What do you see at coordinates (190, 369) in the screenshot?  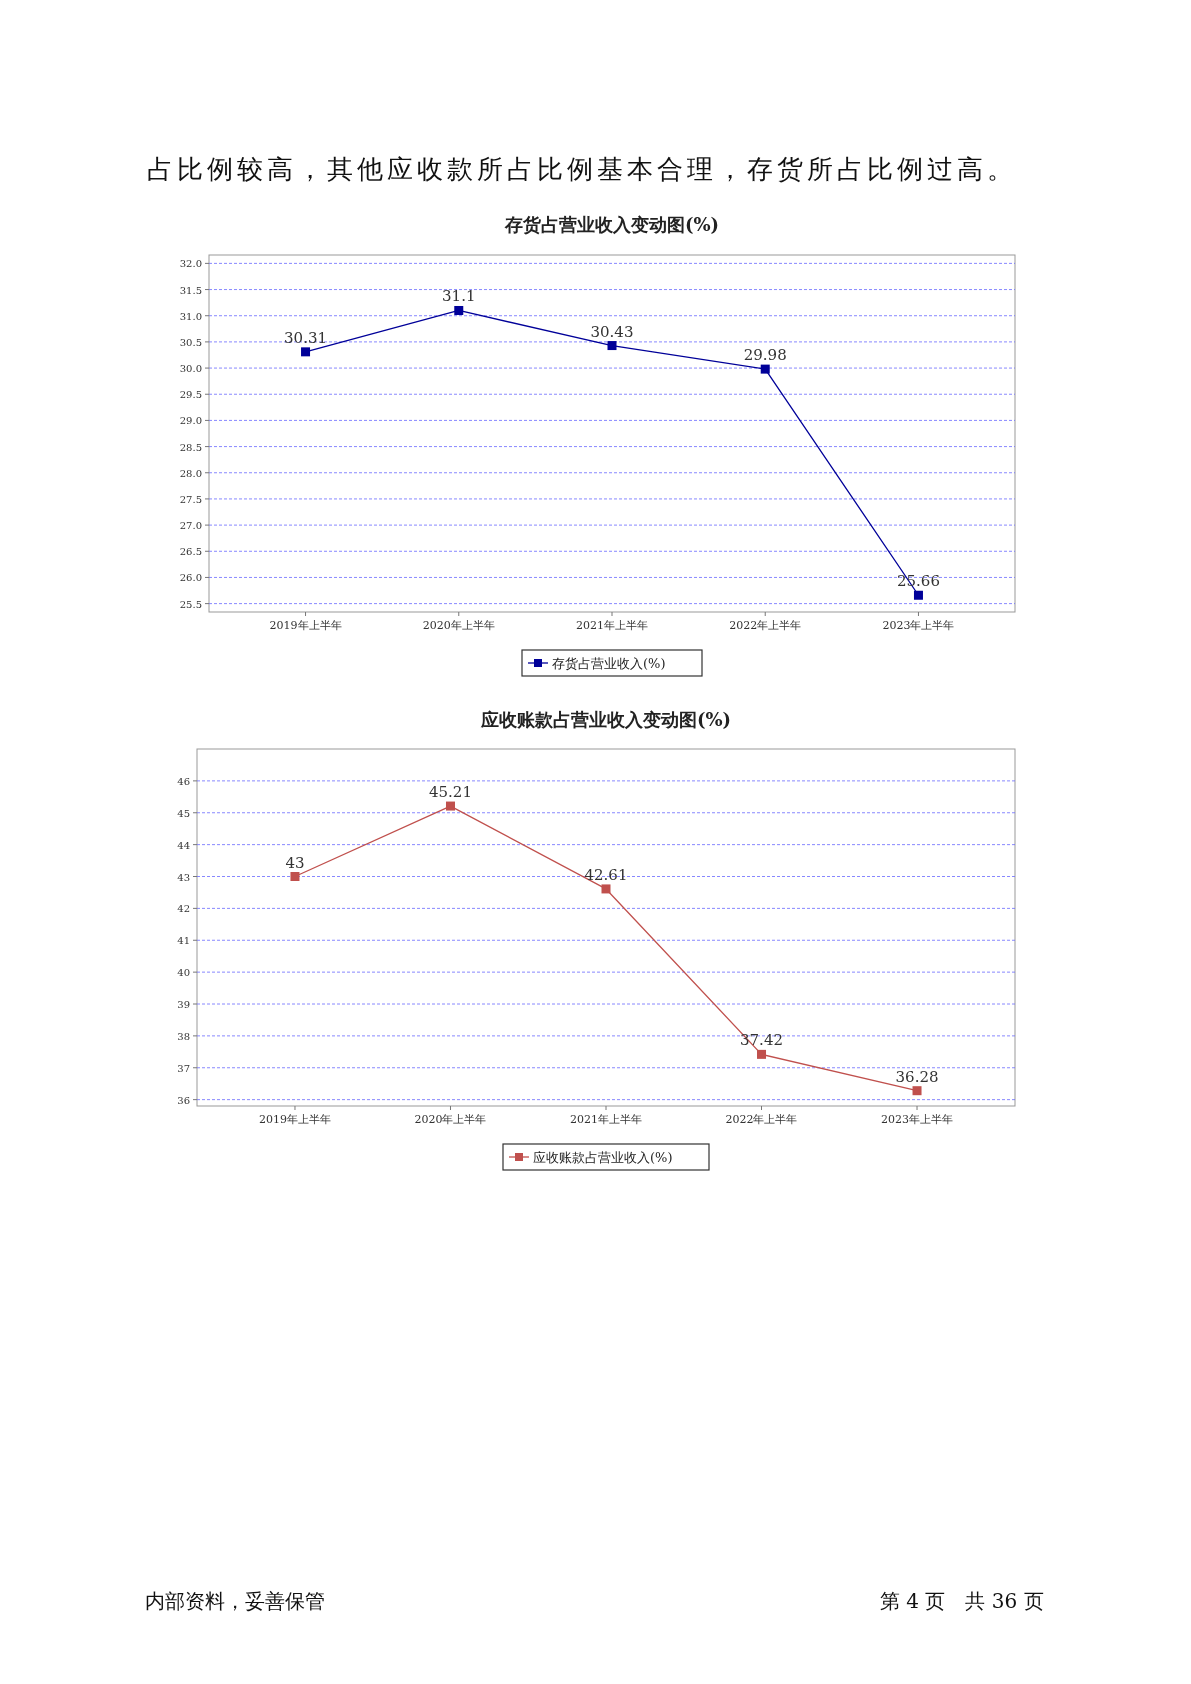 I see `y-tick-label: 30.0` at bounding box center [190, 369].